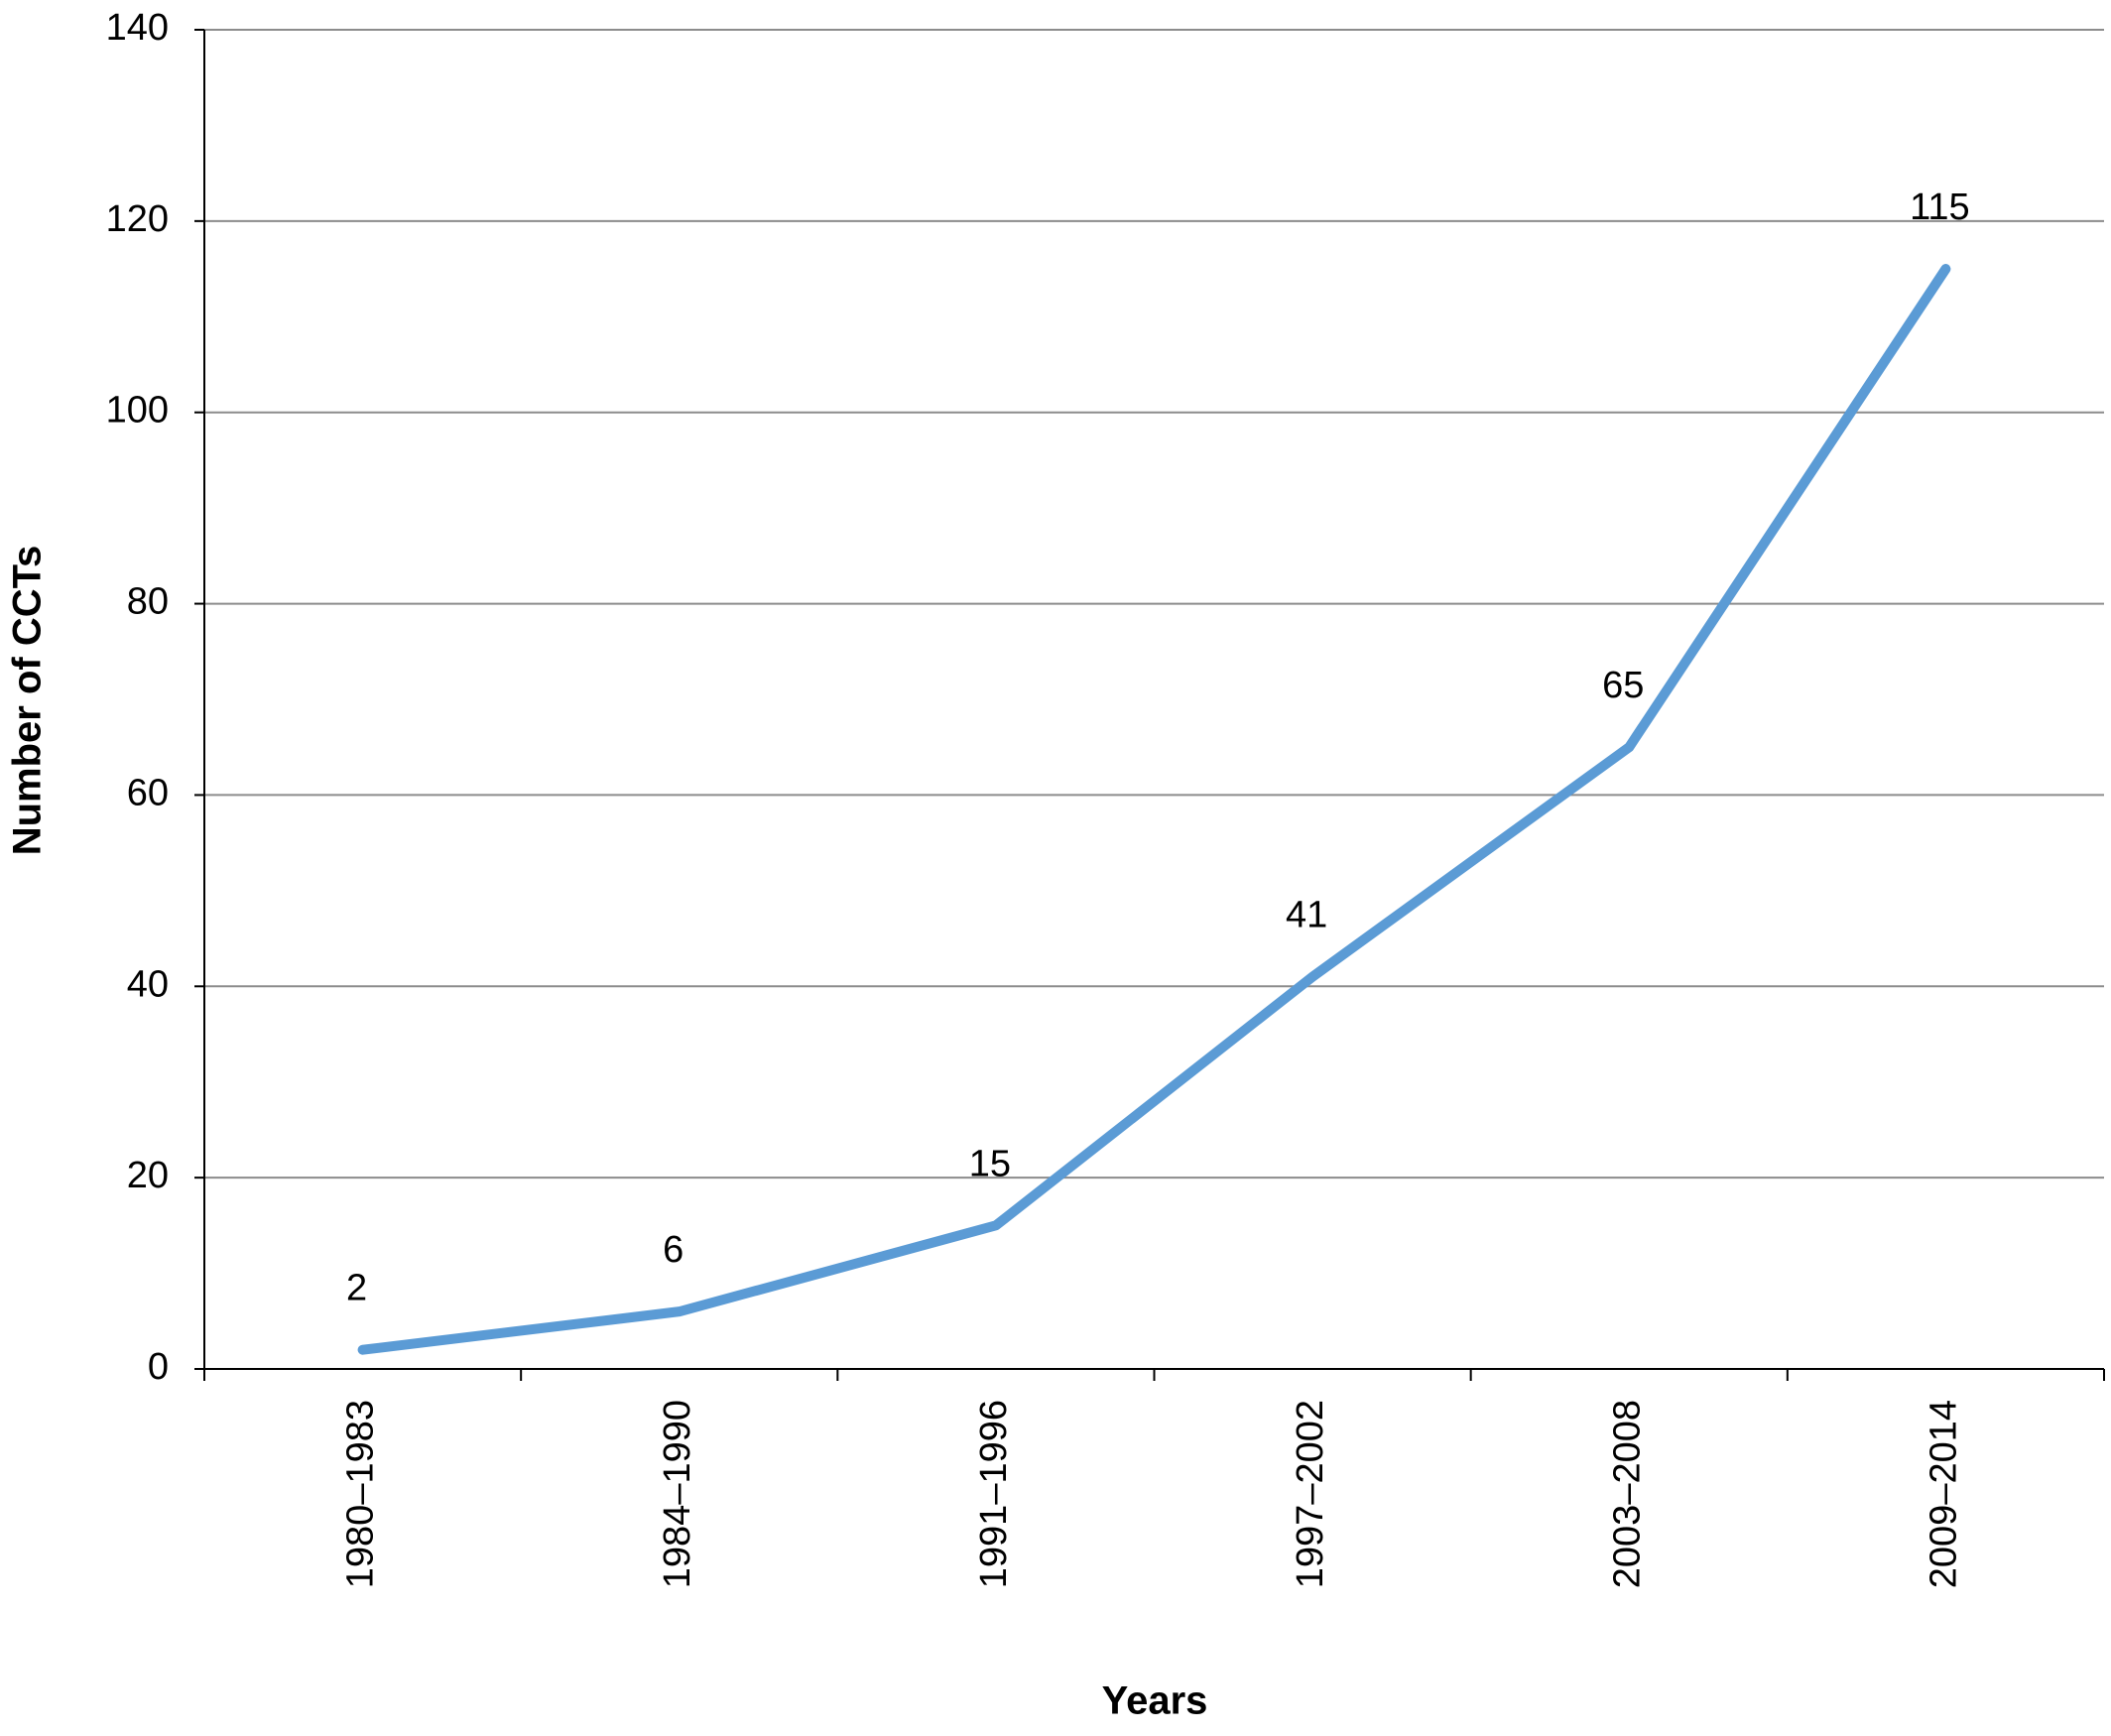  I want to click on data-label: 15, so click(990, 1163).